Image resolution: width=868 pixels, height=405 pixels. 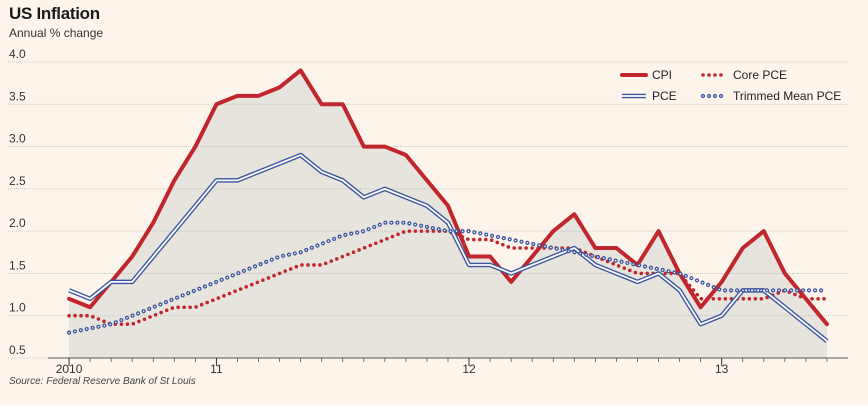 What do you see at coordinates (787, 96) in the screenshot?
I see `legend-label-trimmed-mean-pce: Trimmed Mean PCE` at bounding box center [787, 96].